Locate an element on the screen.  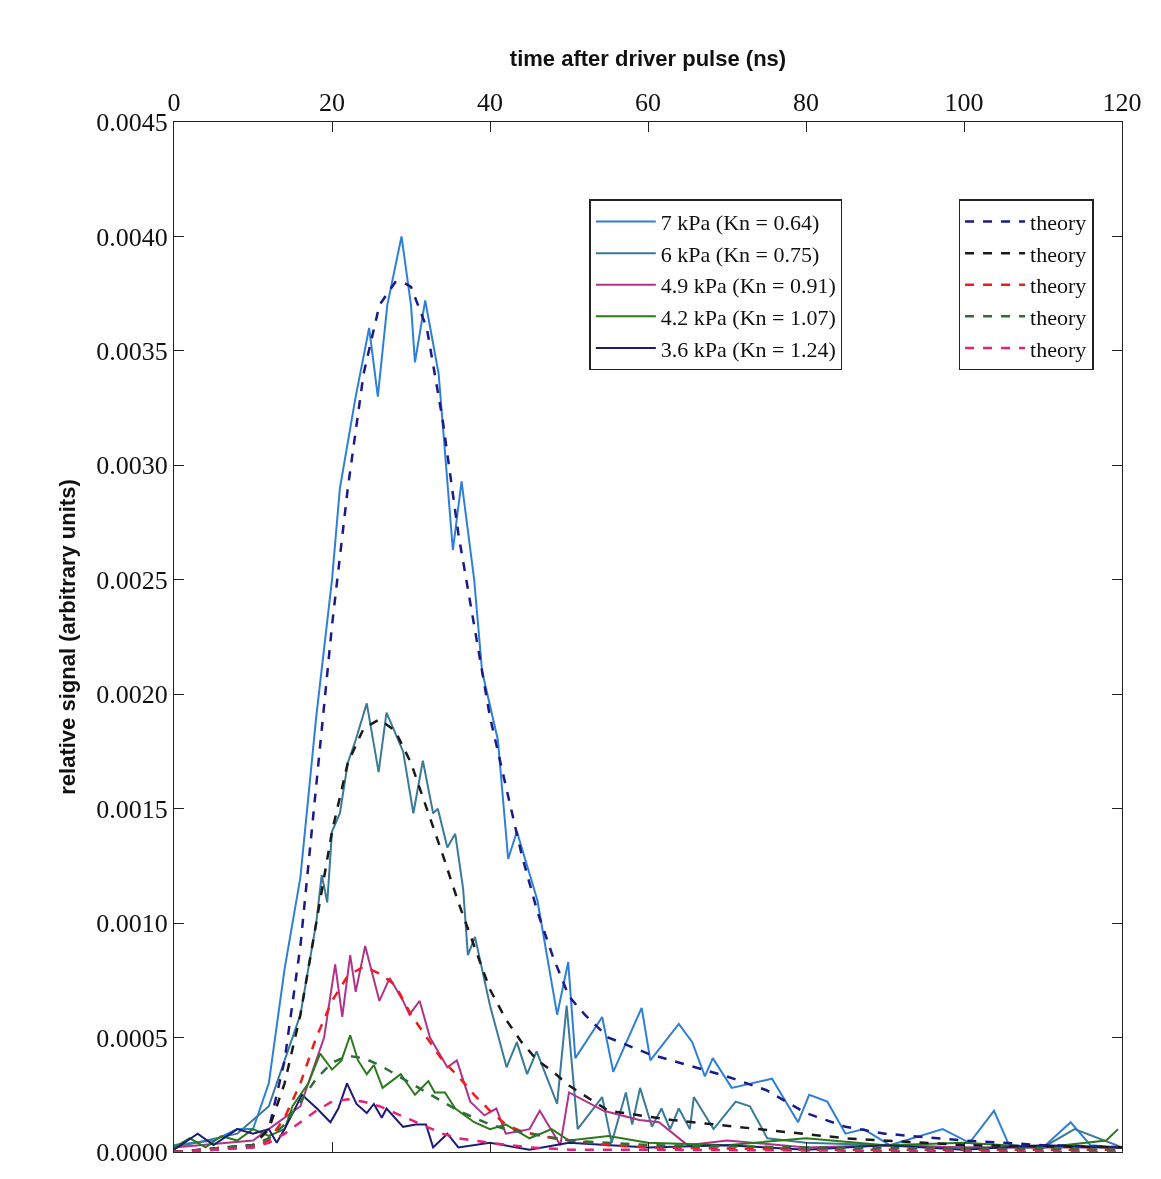
y-tick-label: 0.0020 is located at coordinates (132, 695).